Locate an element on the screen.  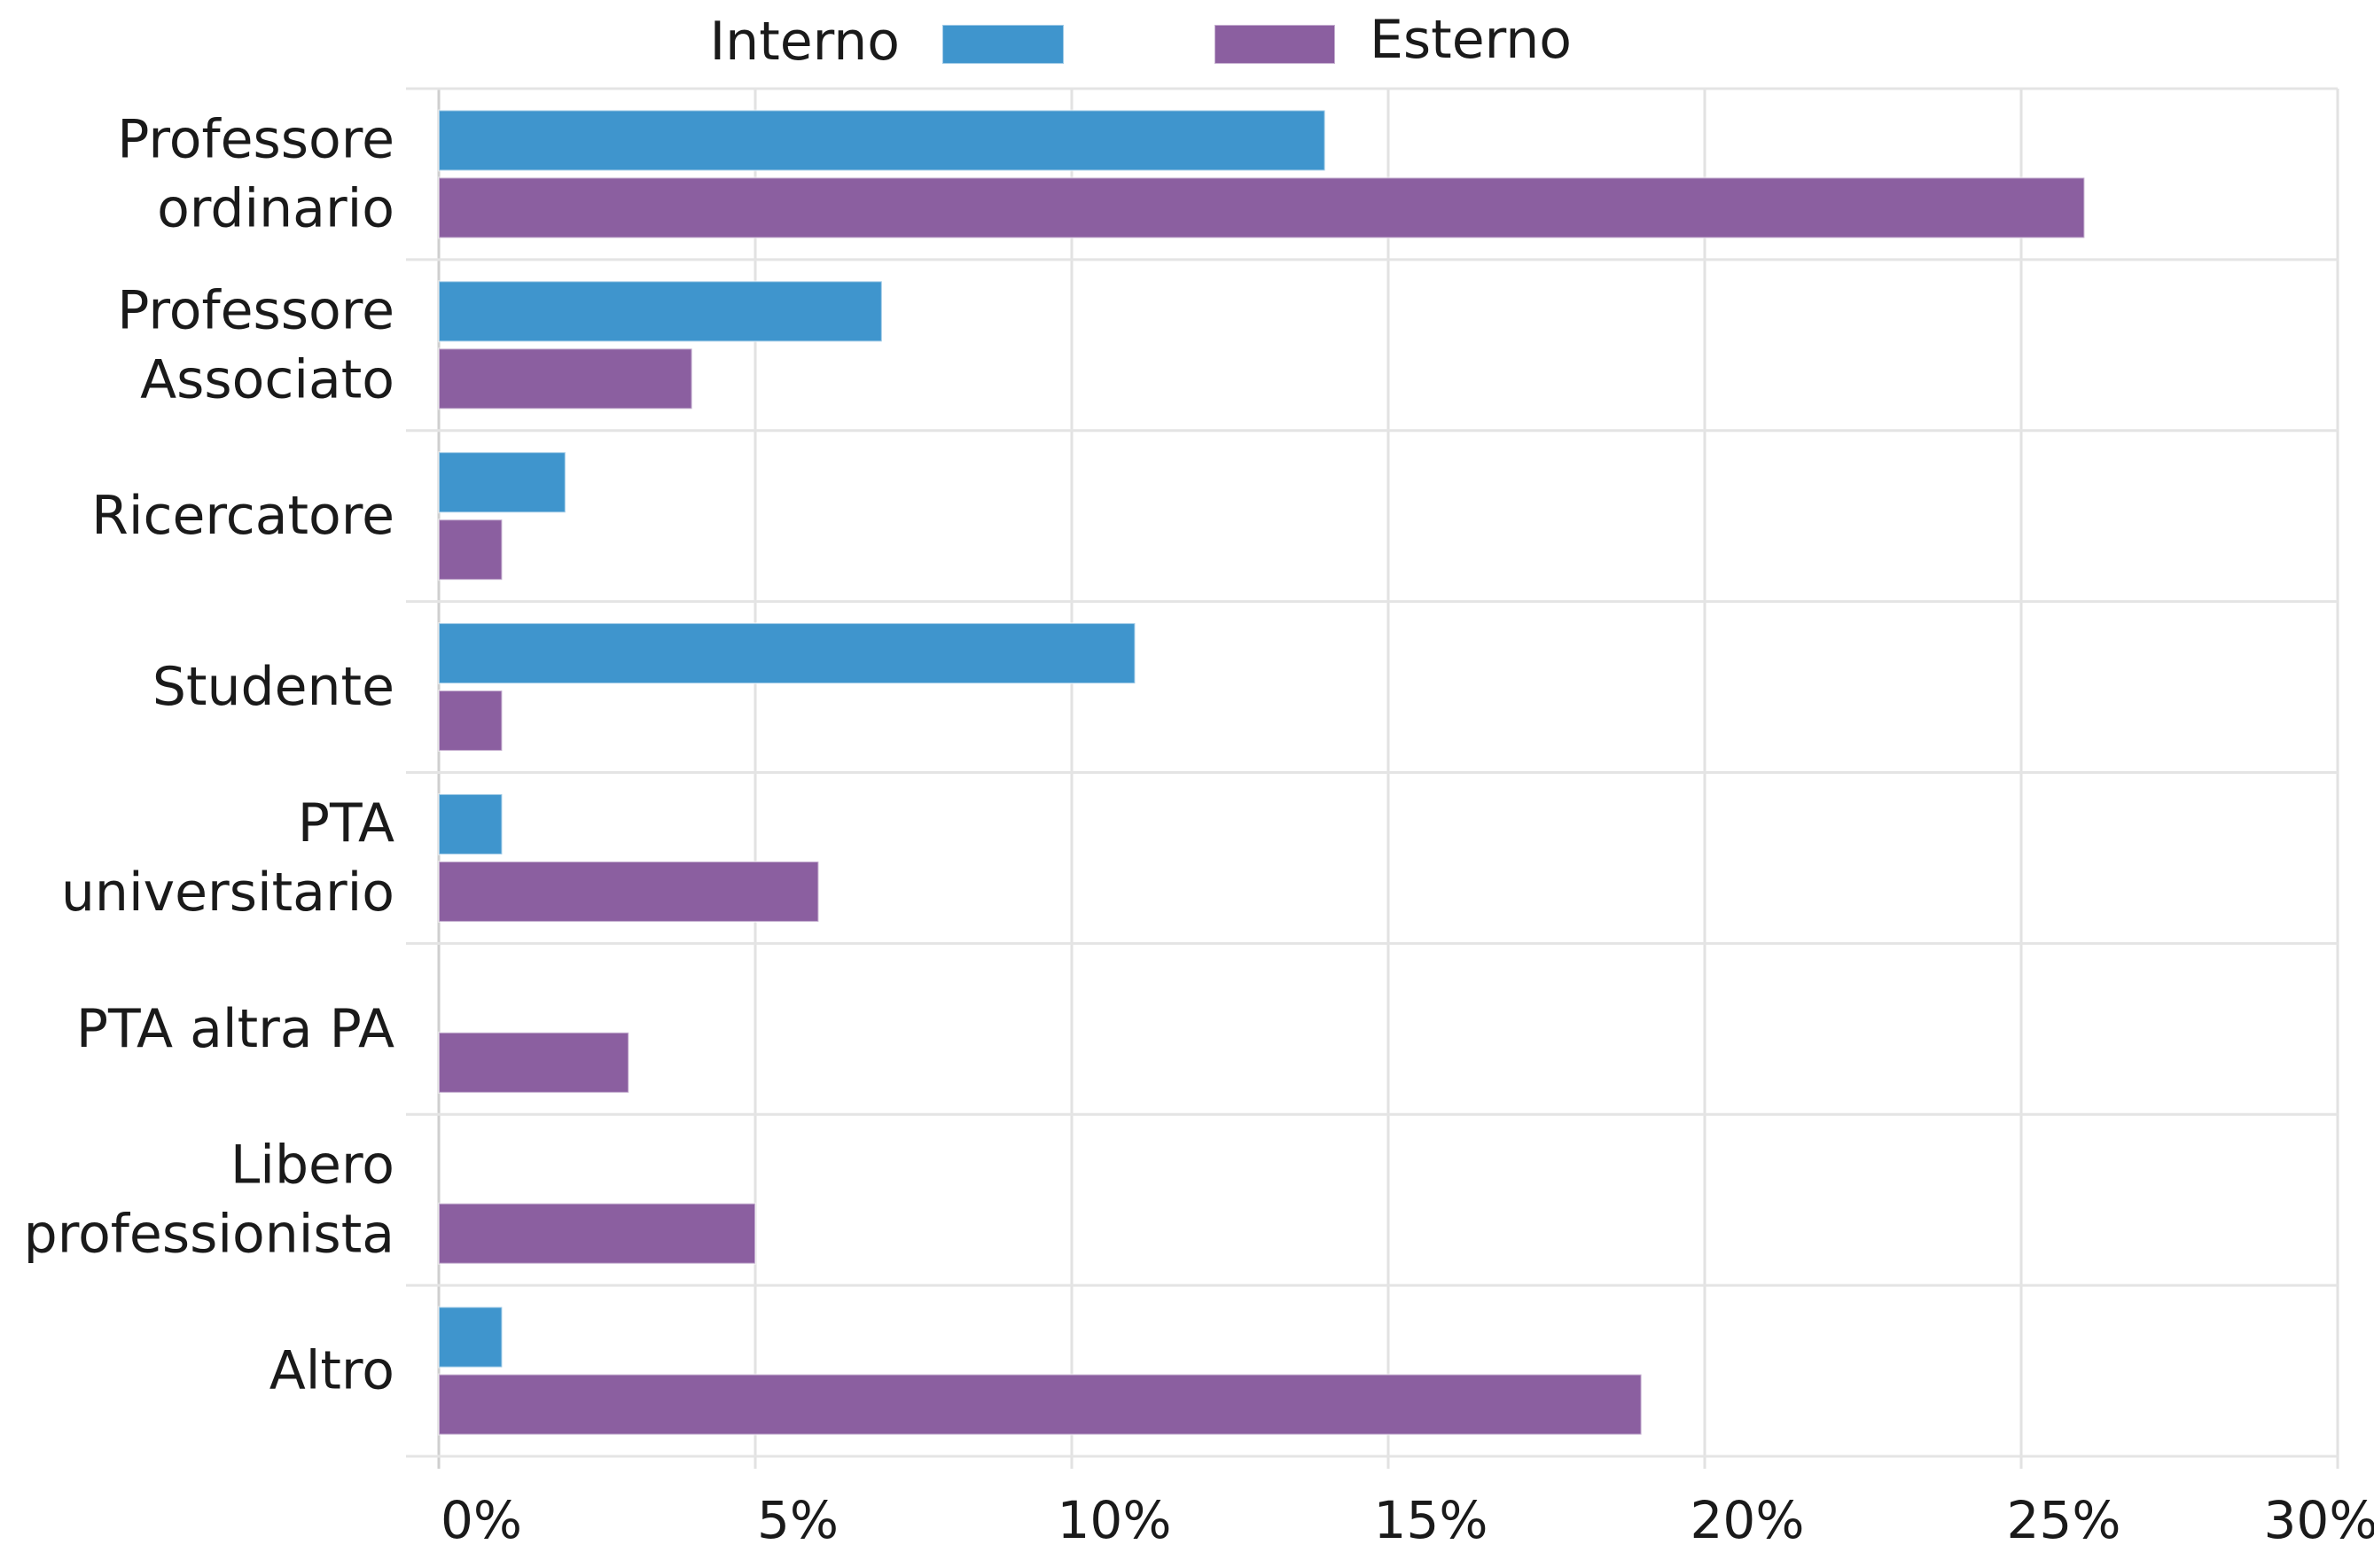
category-label: ordinario is located at coordinates (275, 208).